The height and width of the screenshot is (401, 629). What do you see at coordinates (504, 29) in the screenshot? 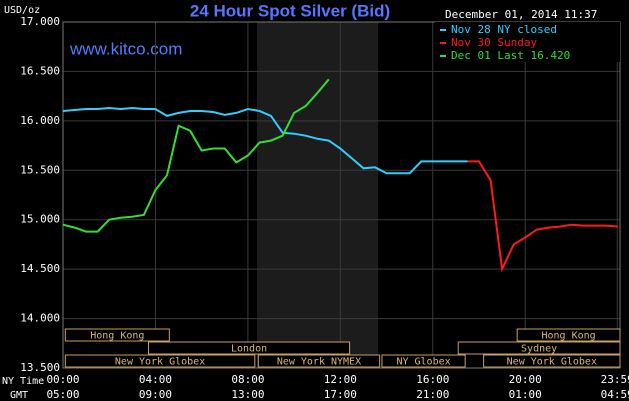
I see `legend-label: Nov 28 NY closed` at bounding box center [504, 29].